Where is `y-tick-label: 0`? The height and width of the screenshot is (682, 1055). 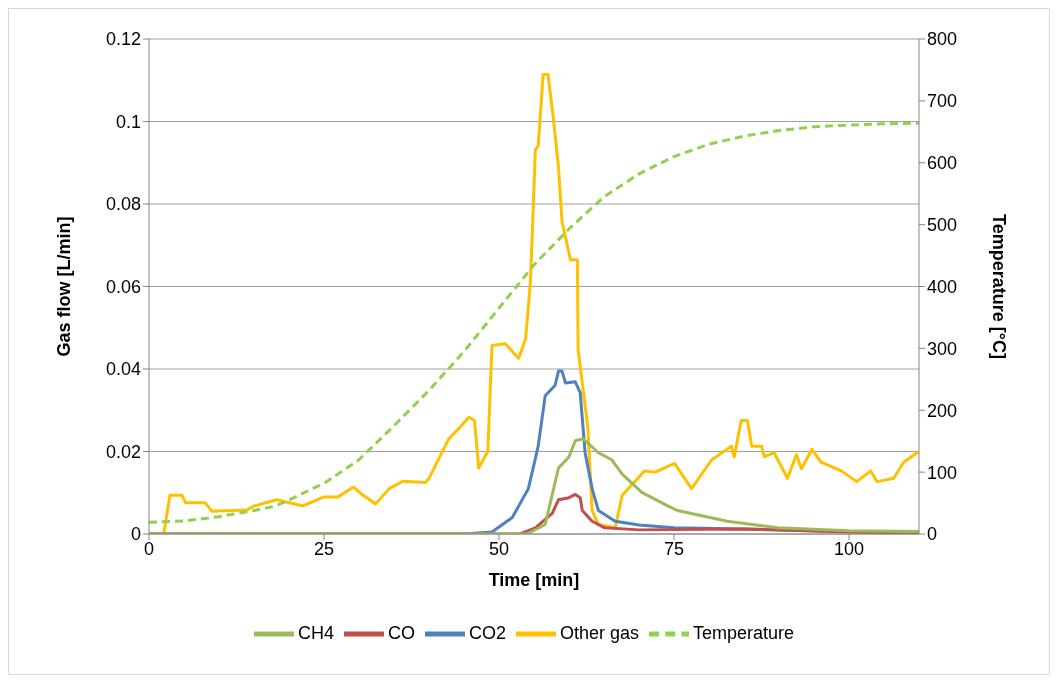 y-tick-label: 0 is located at coordinates (135, 534).